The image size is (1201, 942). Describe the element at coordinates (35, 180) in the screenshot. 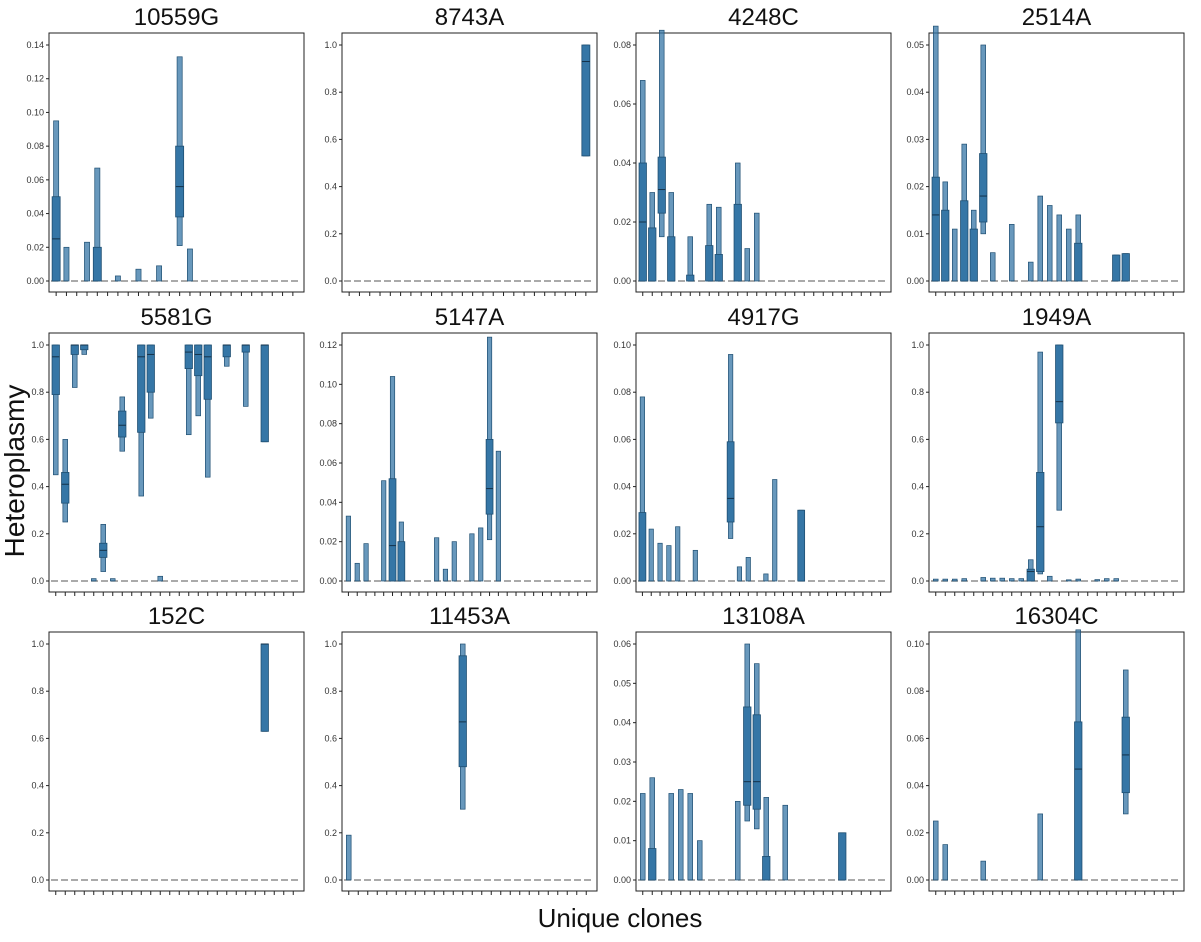

I see `y-tick-label: 0.06` at that location.